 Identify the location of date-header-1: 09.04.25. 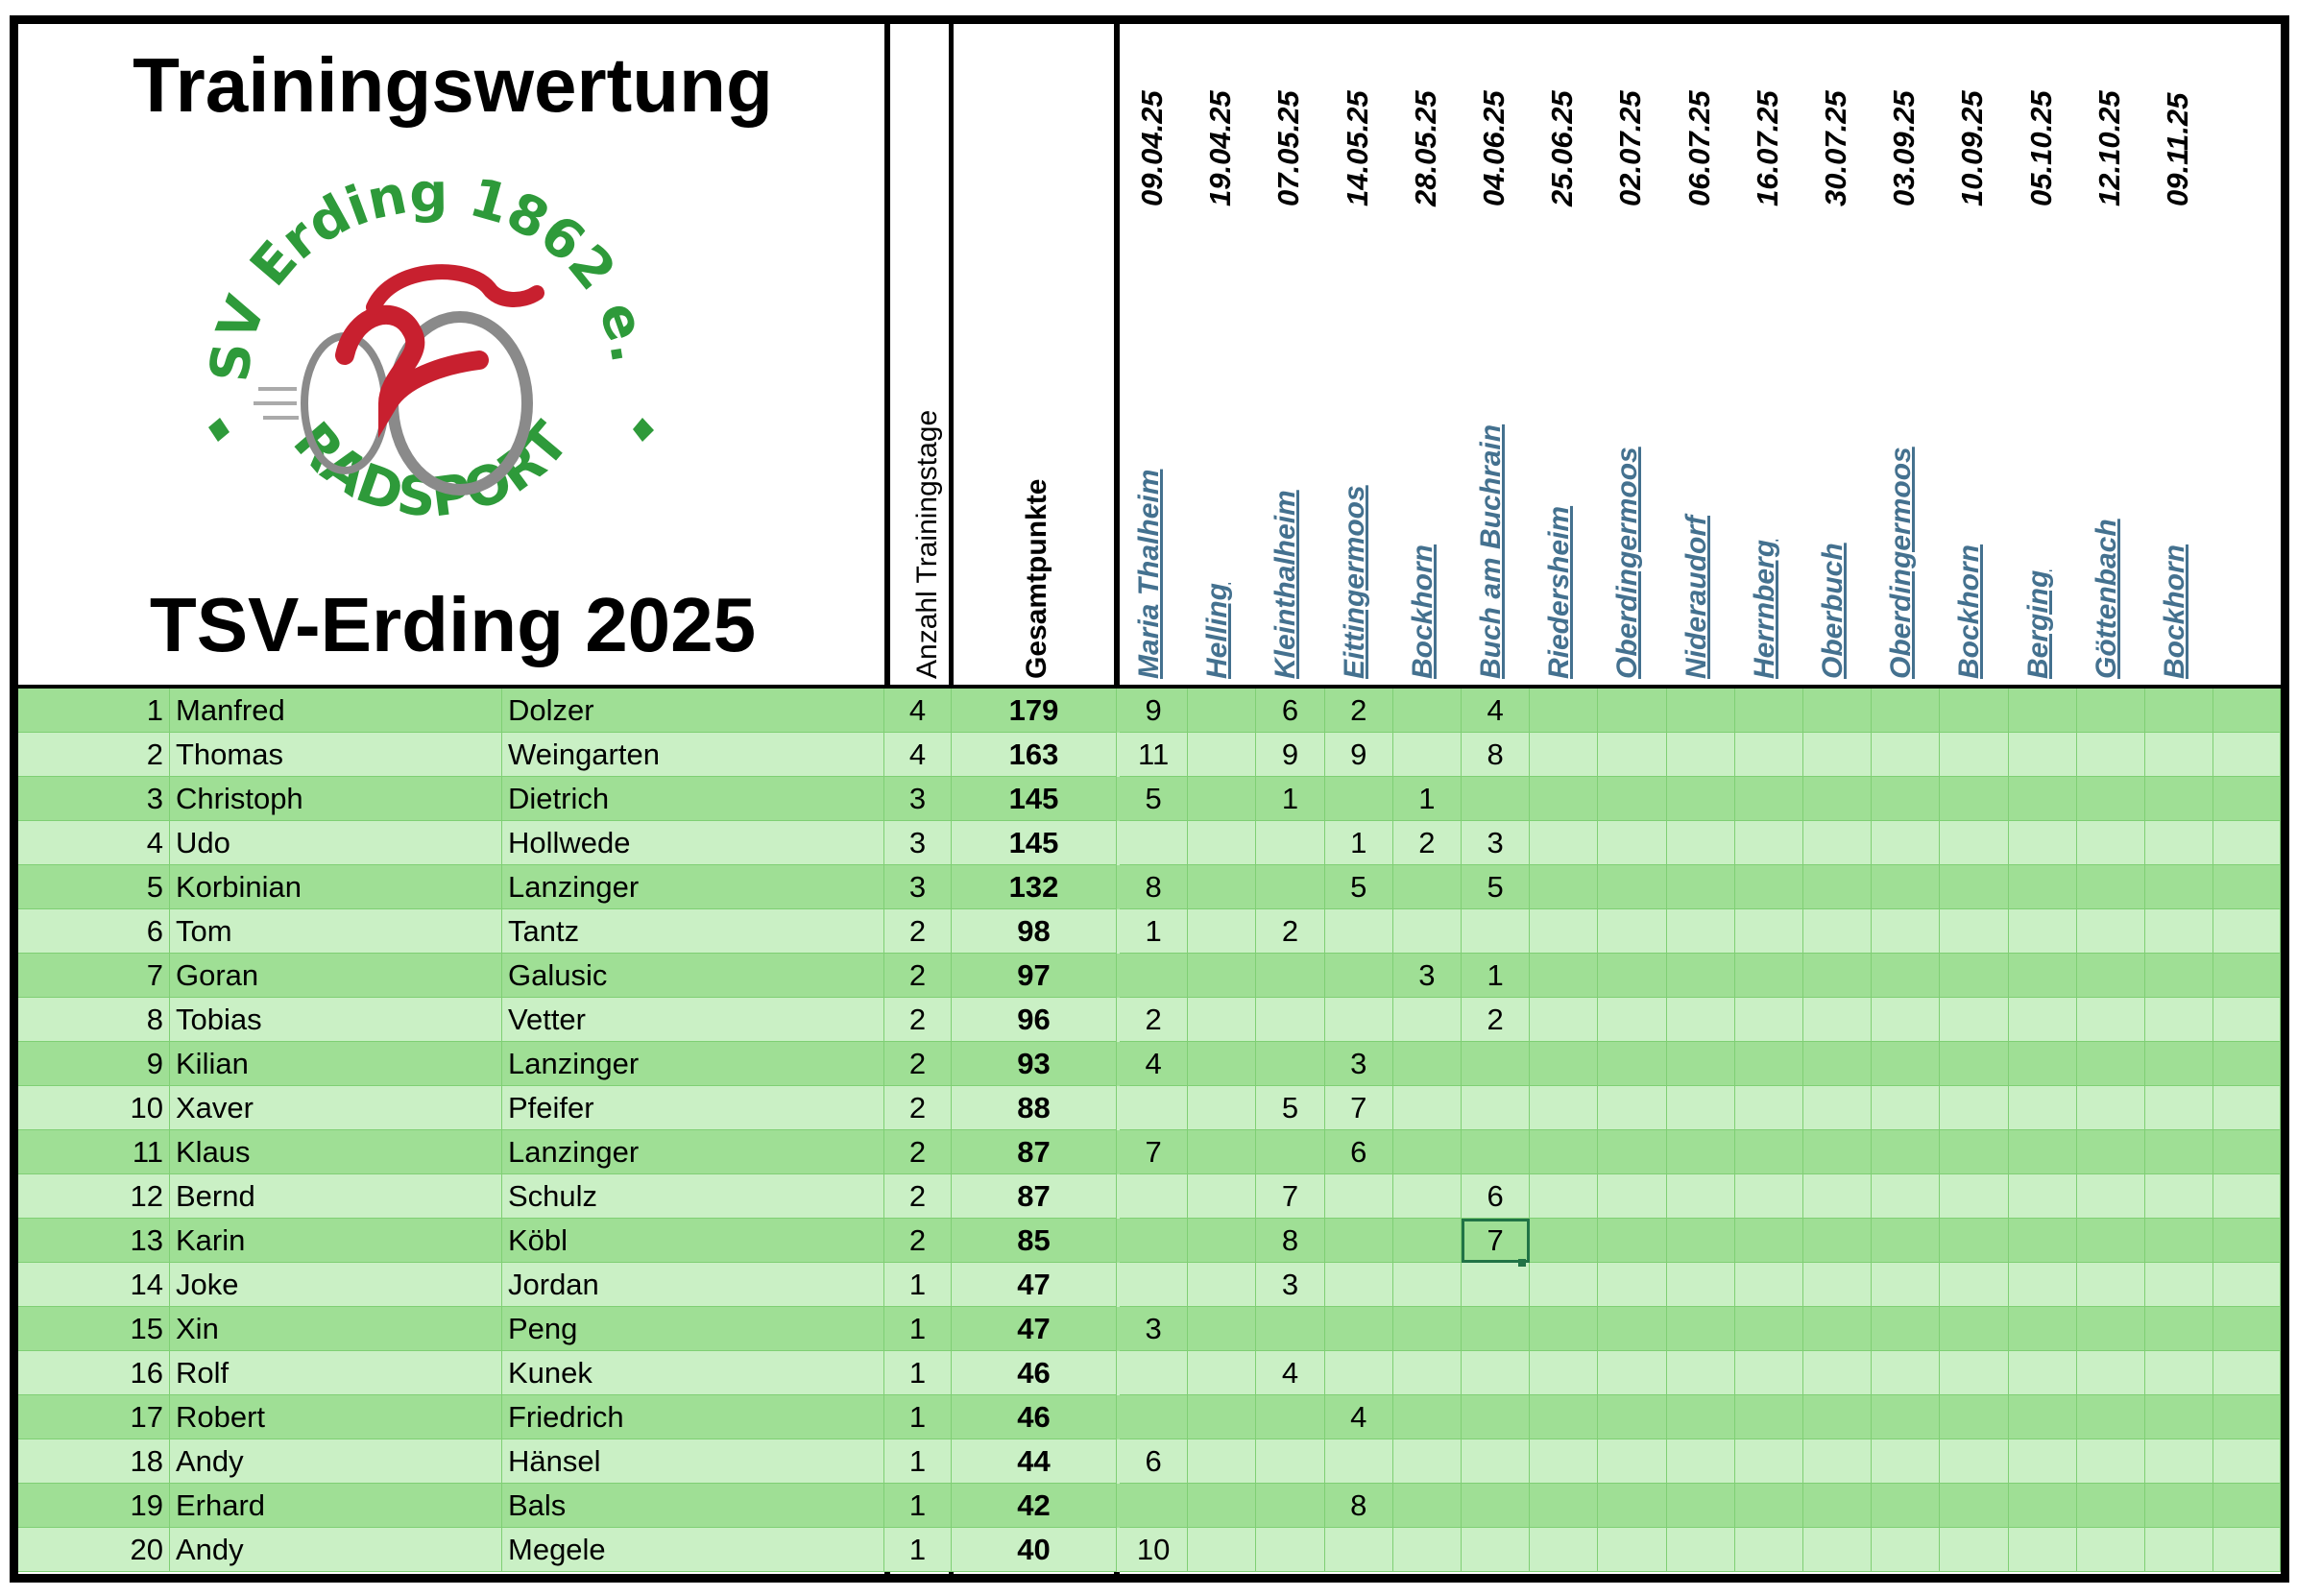
(1152, 148).